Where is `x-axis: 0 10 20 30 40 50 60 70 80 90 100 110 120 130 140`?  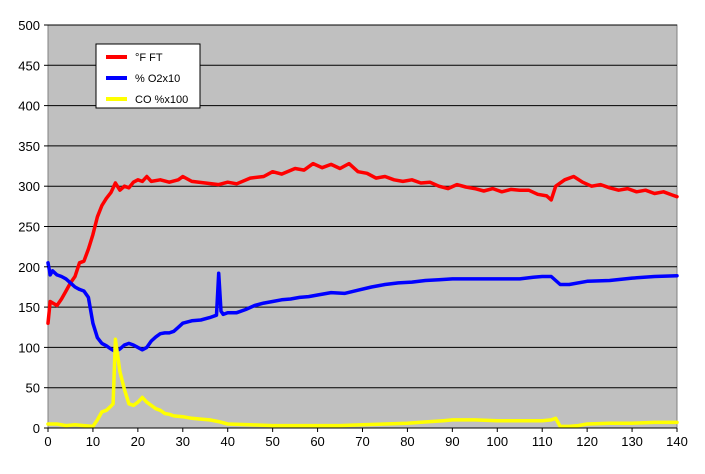
x-axis: 0 10 20 30 40 50 60 70 80 90 100 110 120 130 140 is located at coordinates (366, 438).